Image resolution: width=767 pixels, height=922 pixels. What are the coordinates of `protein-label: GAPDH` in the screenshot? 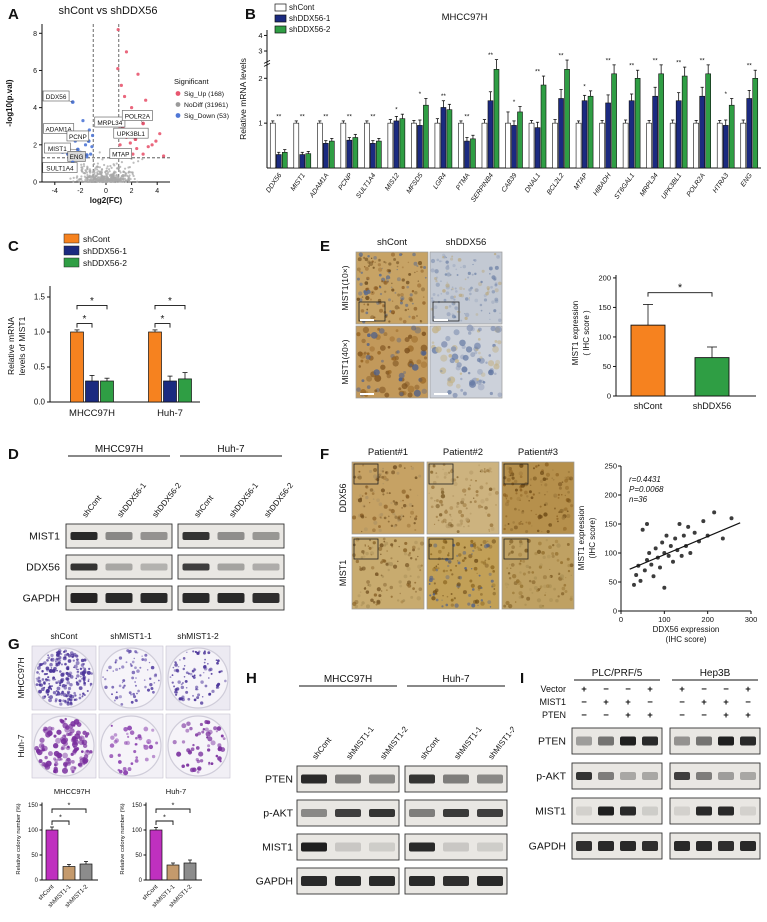 It's located at (547, 847).